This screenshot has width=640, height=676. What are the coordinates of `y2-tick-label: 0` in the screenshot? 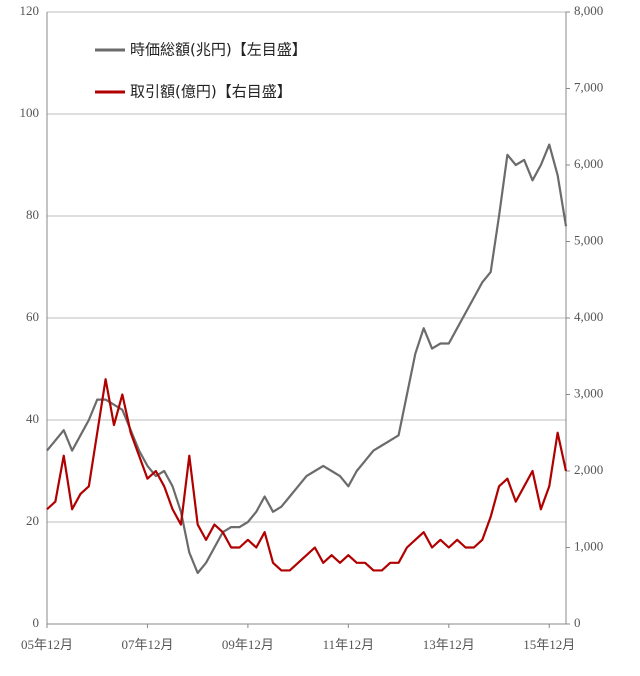 It's located at (577, 622).